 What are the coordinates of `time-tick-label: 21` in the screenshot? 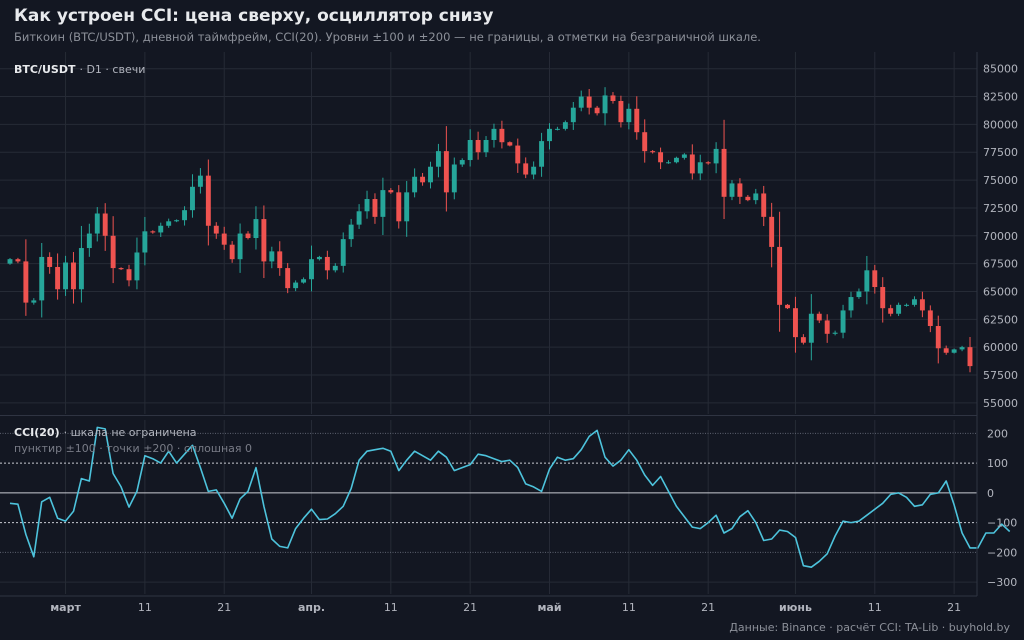 It's located at (954, 607).